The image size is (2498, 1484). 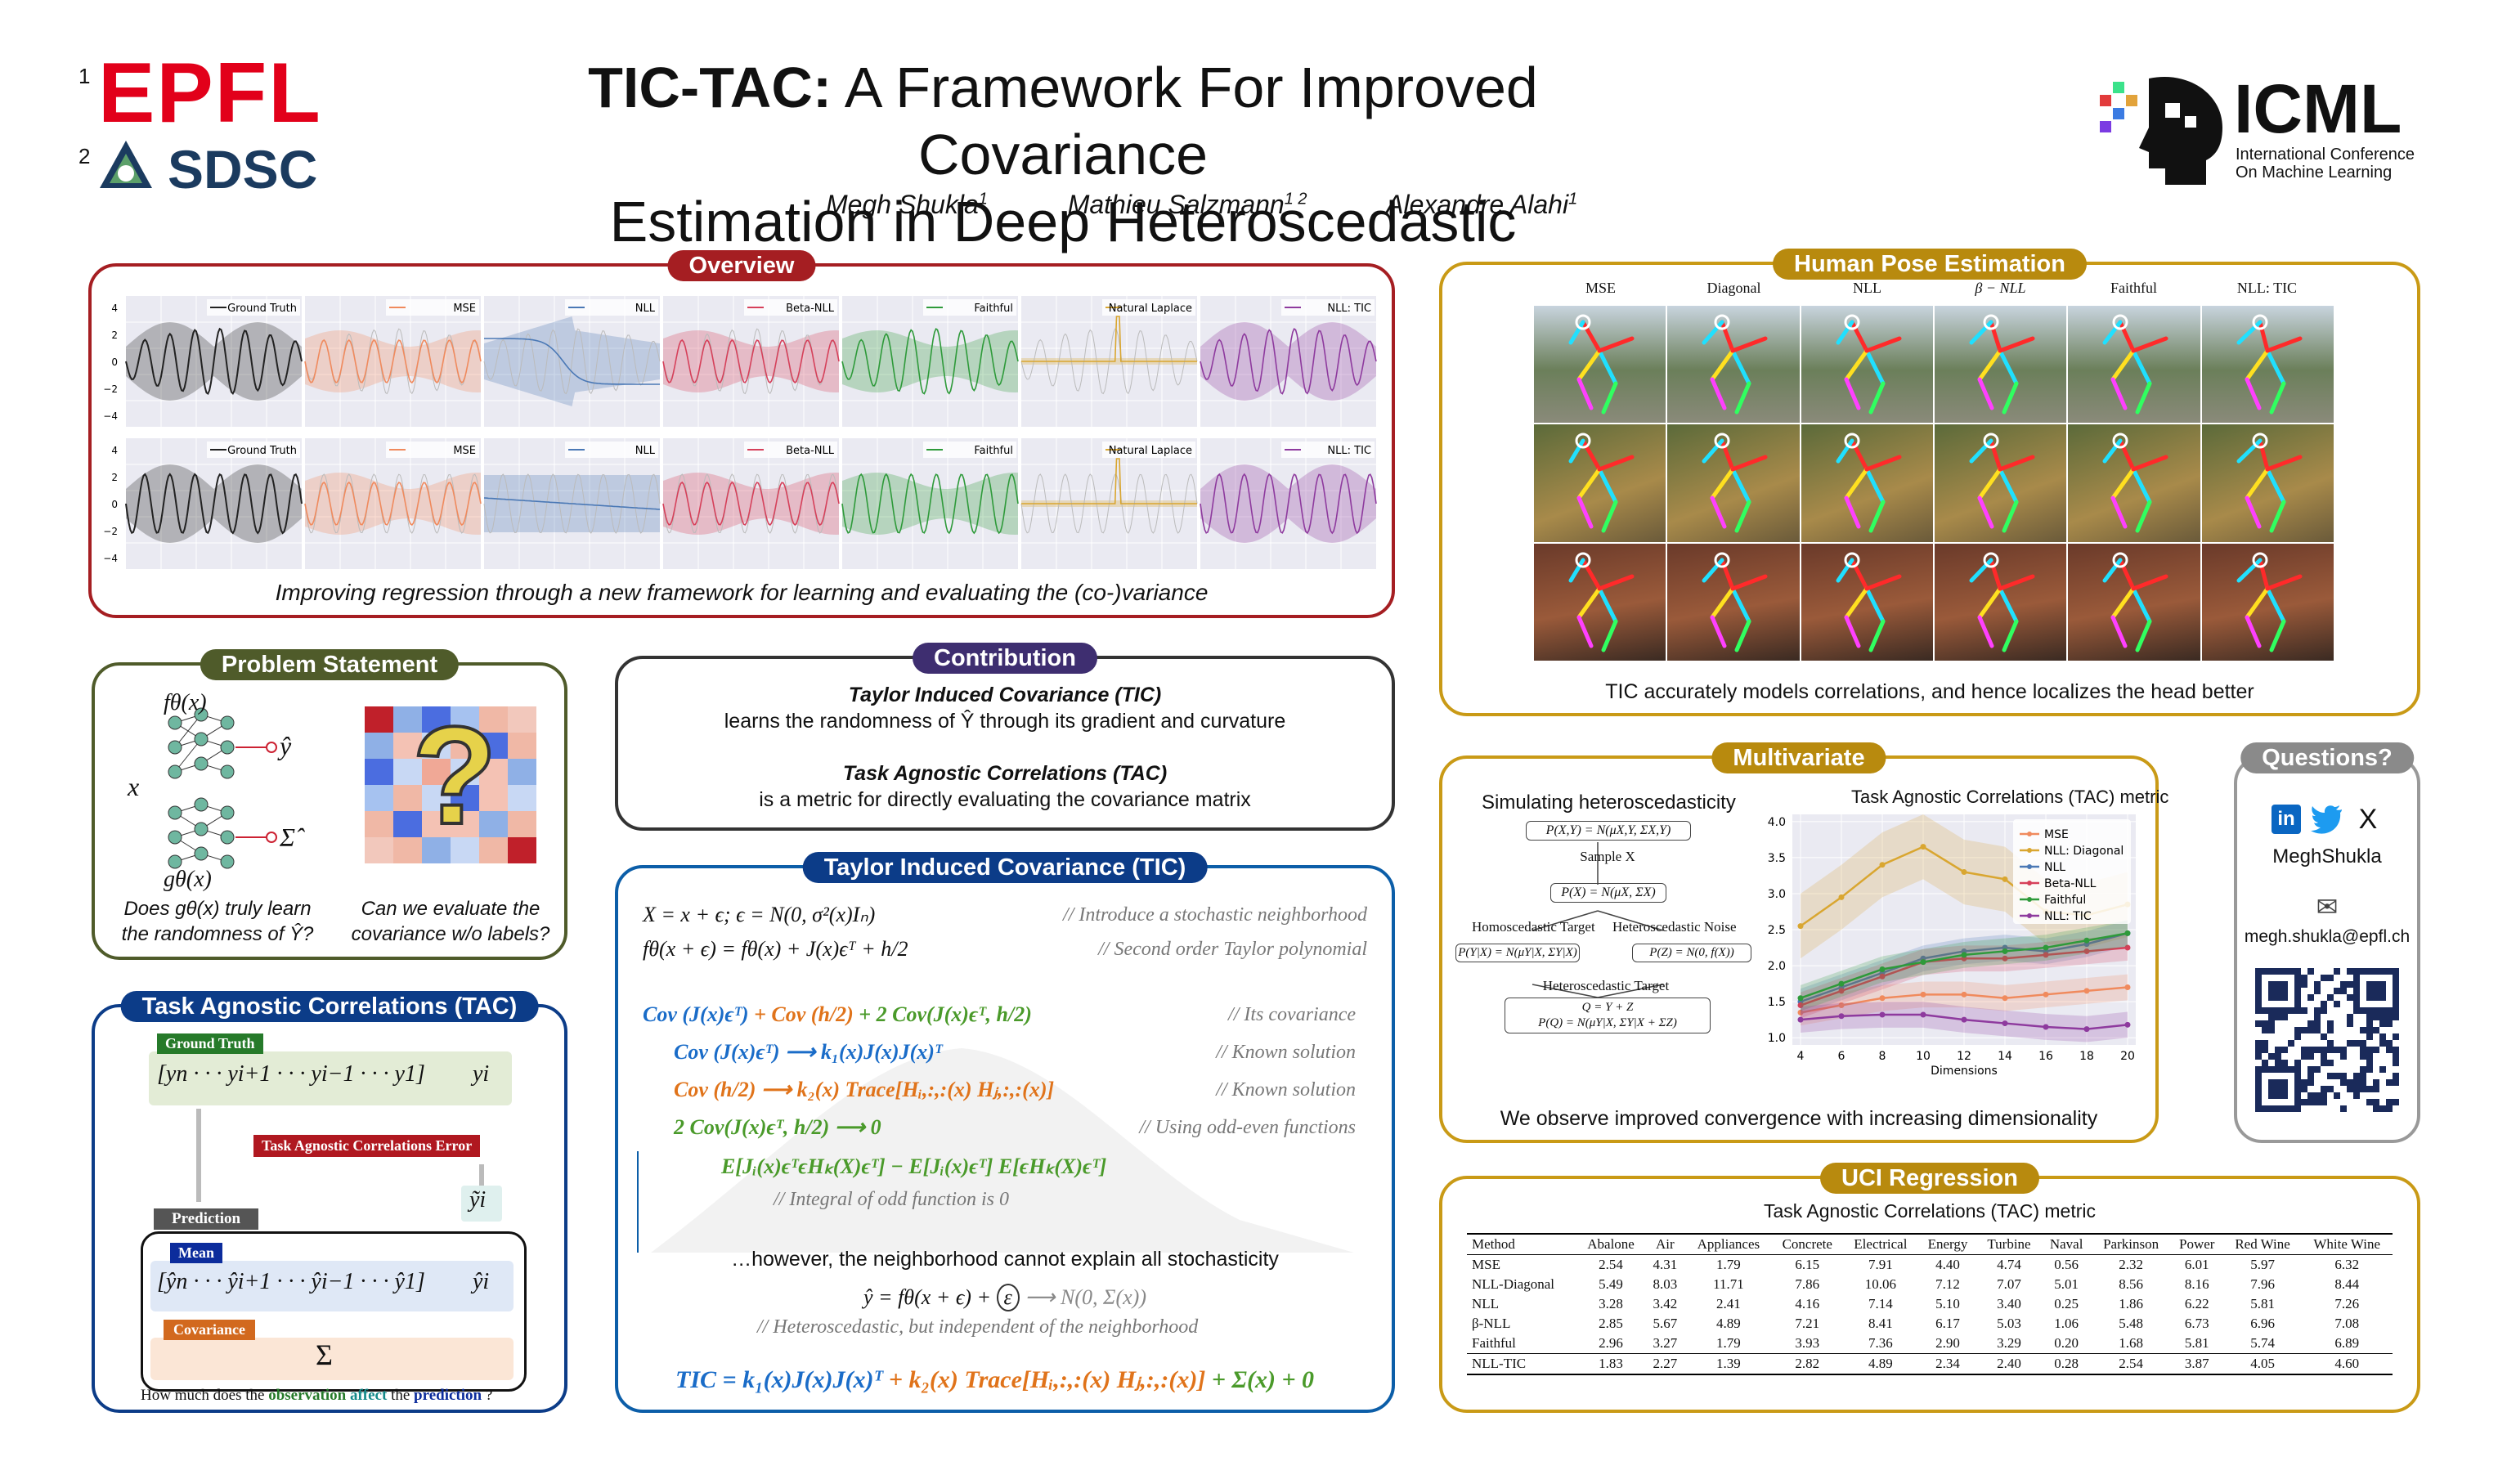 I want to click on legend-entry: Natural Laplace, so click(x=1148, y=307).